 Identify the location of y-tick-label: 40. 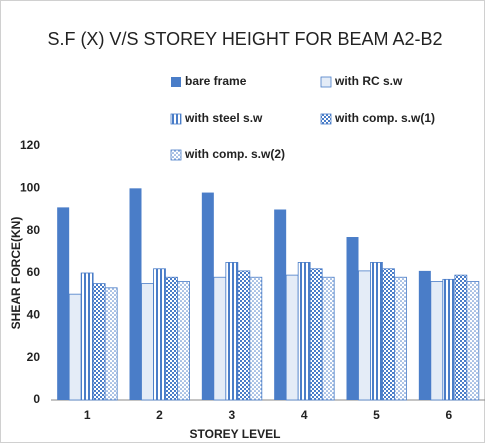
(34, 315).